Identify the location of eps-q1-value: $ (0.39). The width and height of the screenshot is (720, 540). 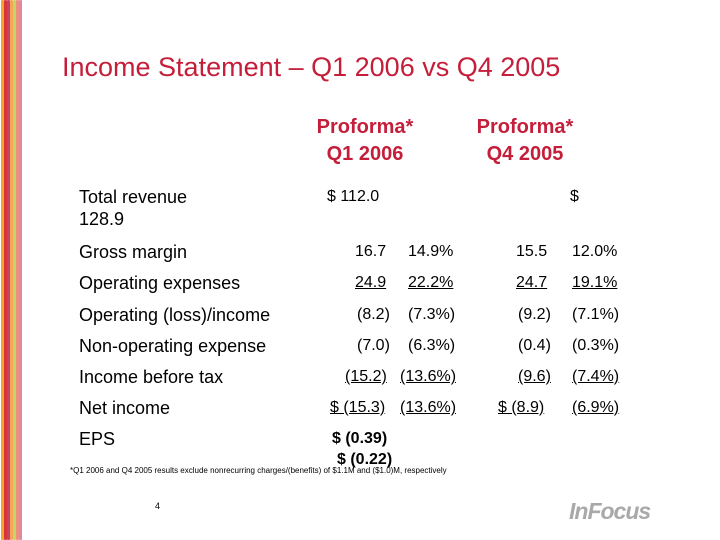
(360, 438).